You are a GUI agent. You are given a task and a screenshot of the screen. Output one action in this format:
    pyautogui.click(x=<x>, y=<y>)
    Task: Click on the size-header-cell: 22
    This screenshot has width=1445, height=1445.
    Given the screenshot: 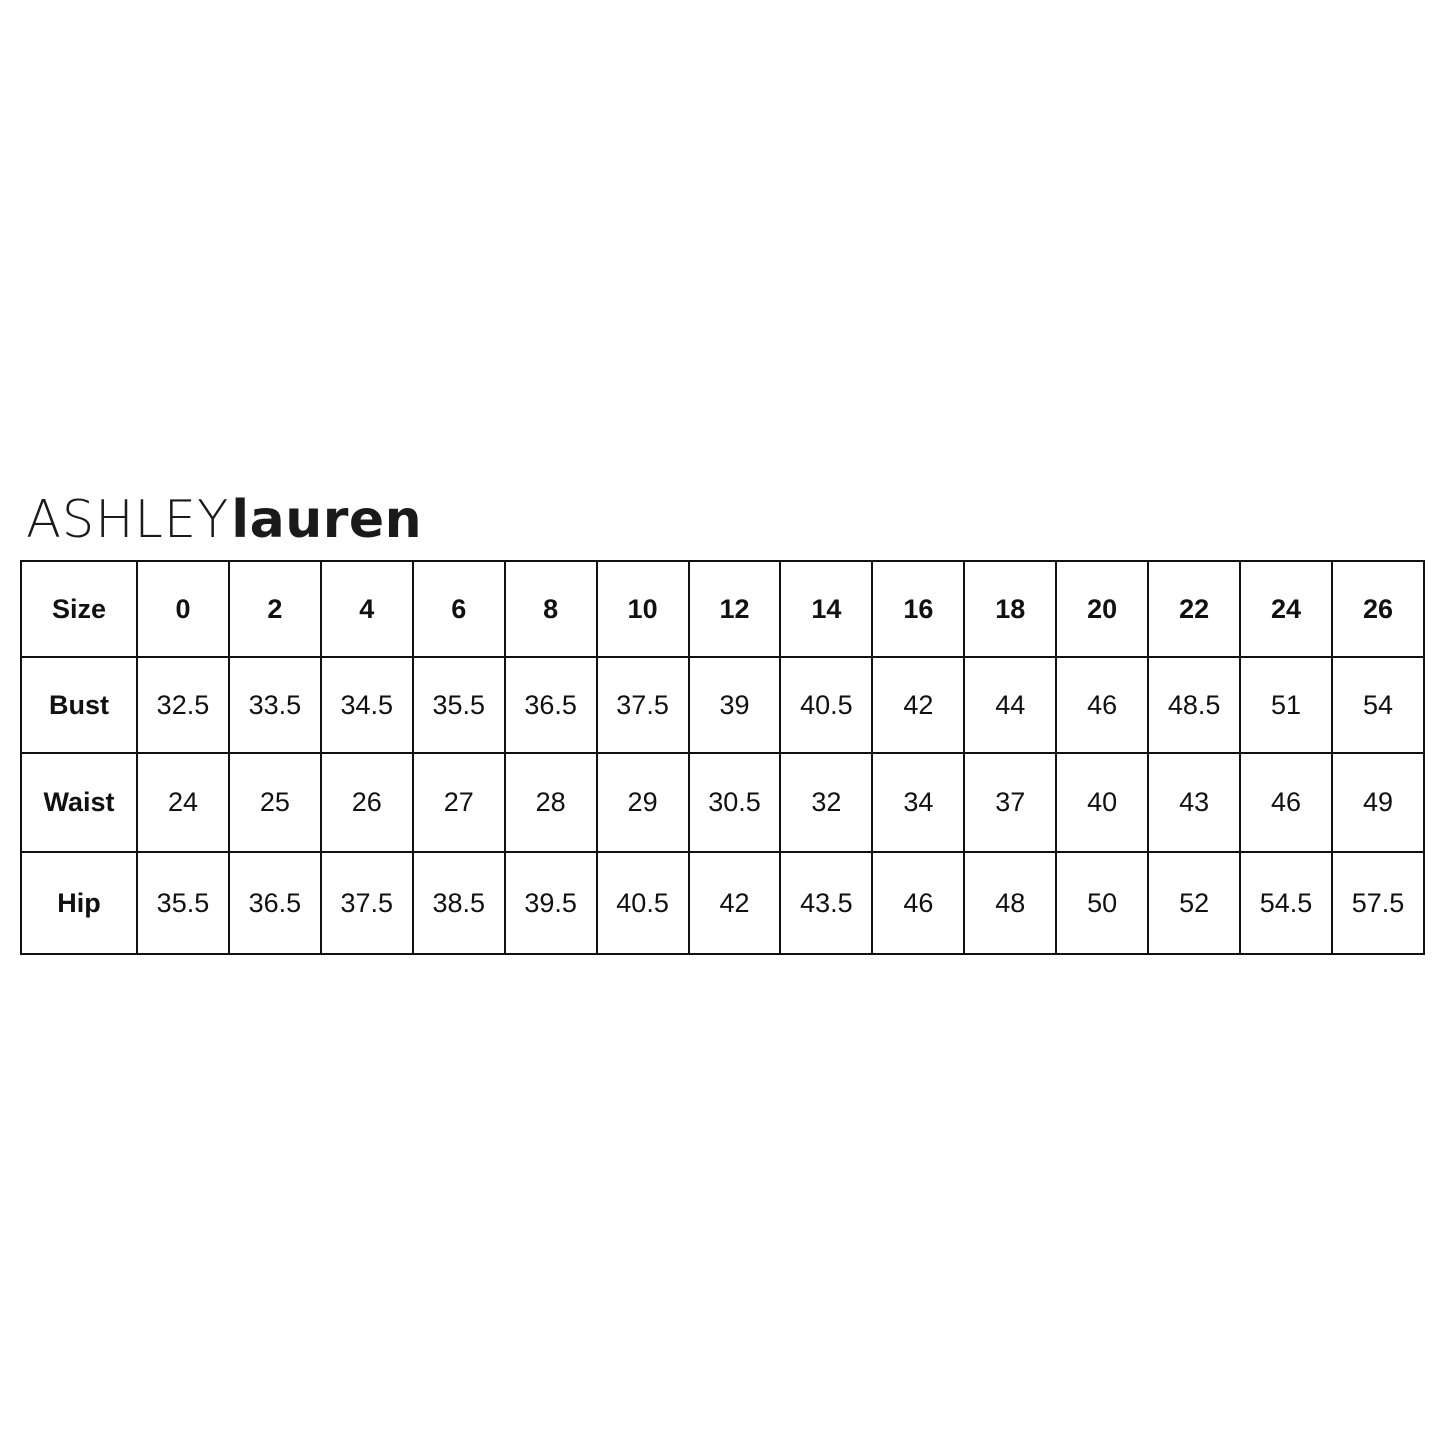 What is the action you would take?
    pyautogui.click(x=1194, y=609)
    